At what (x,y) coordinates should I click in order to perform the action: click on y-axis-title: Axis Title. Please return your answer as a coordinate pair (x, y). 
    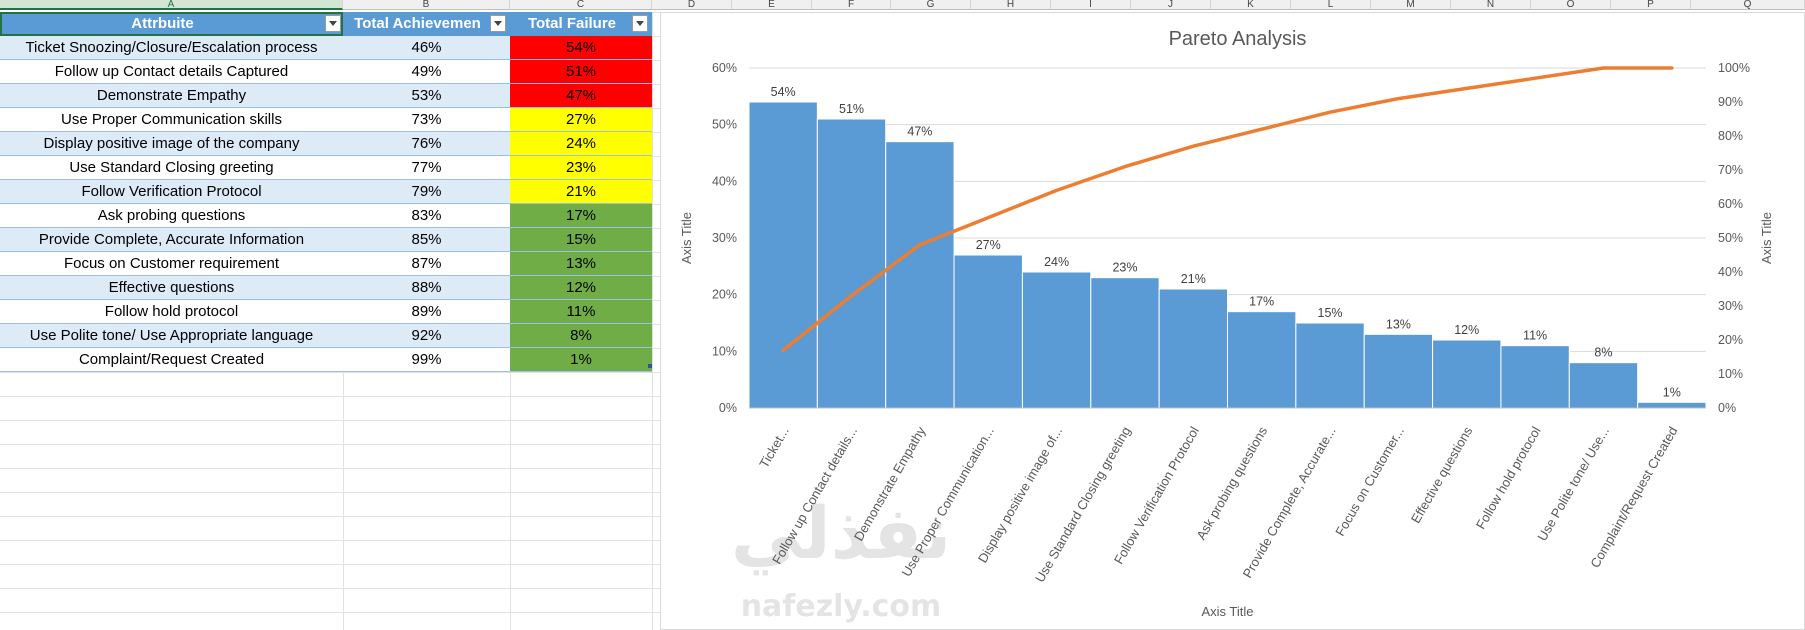
    Looking at the image, I should click on (686, 238).